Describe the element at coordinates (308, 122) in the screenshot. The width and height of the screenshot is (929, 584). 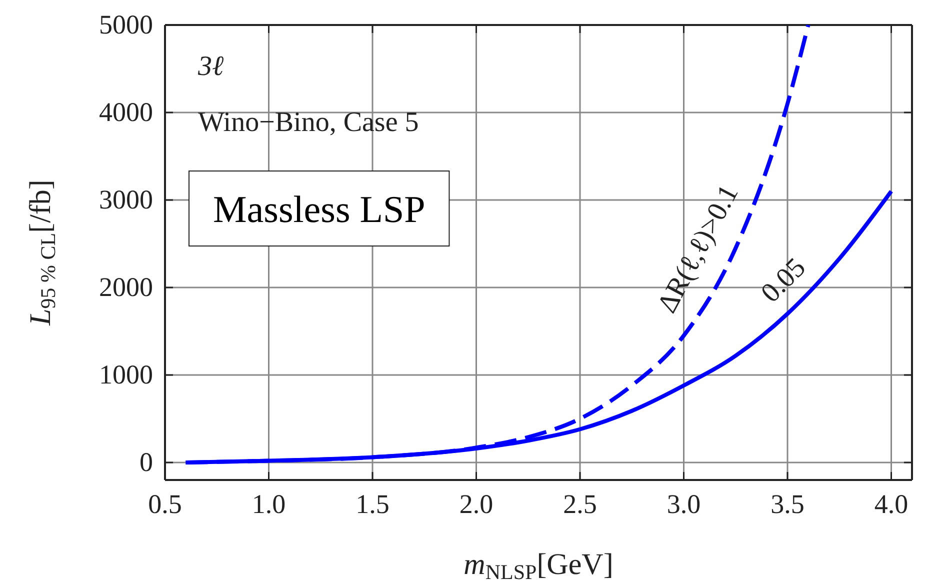
I see `annotation: Wino−Bino, Case 5` at that location.